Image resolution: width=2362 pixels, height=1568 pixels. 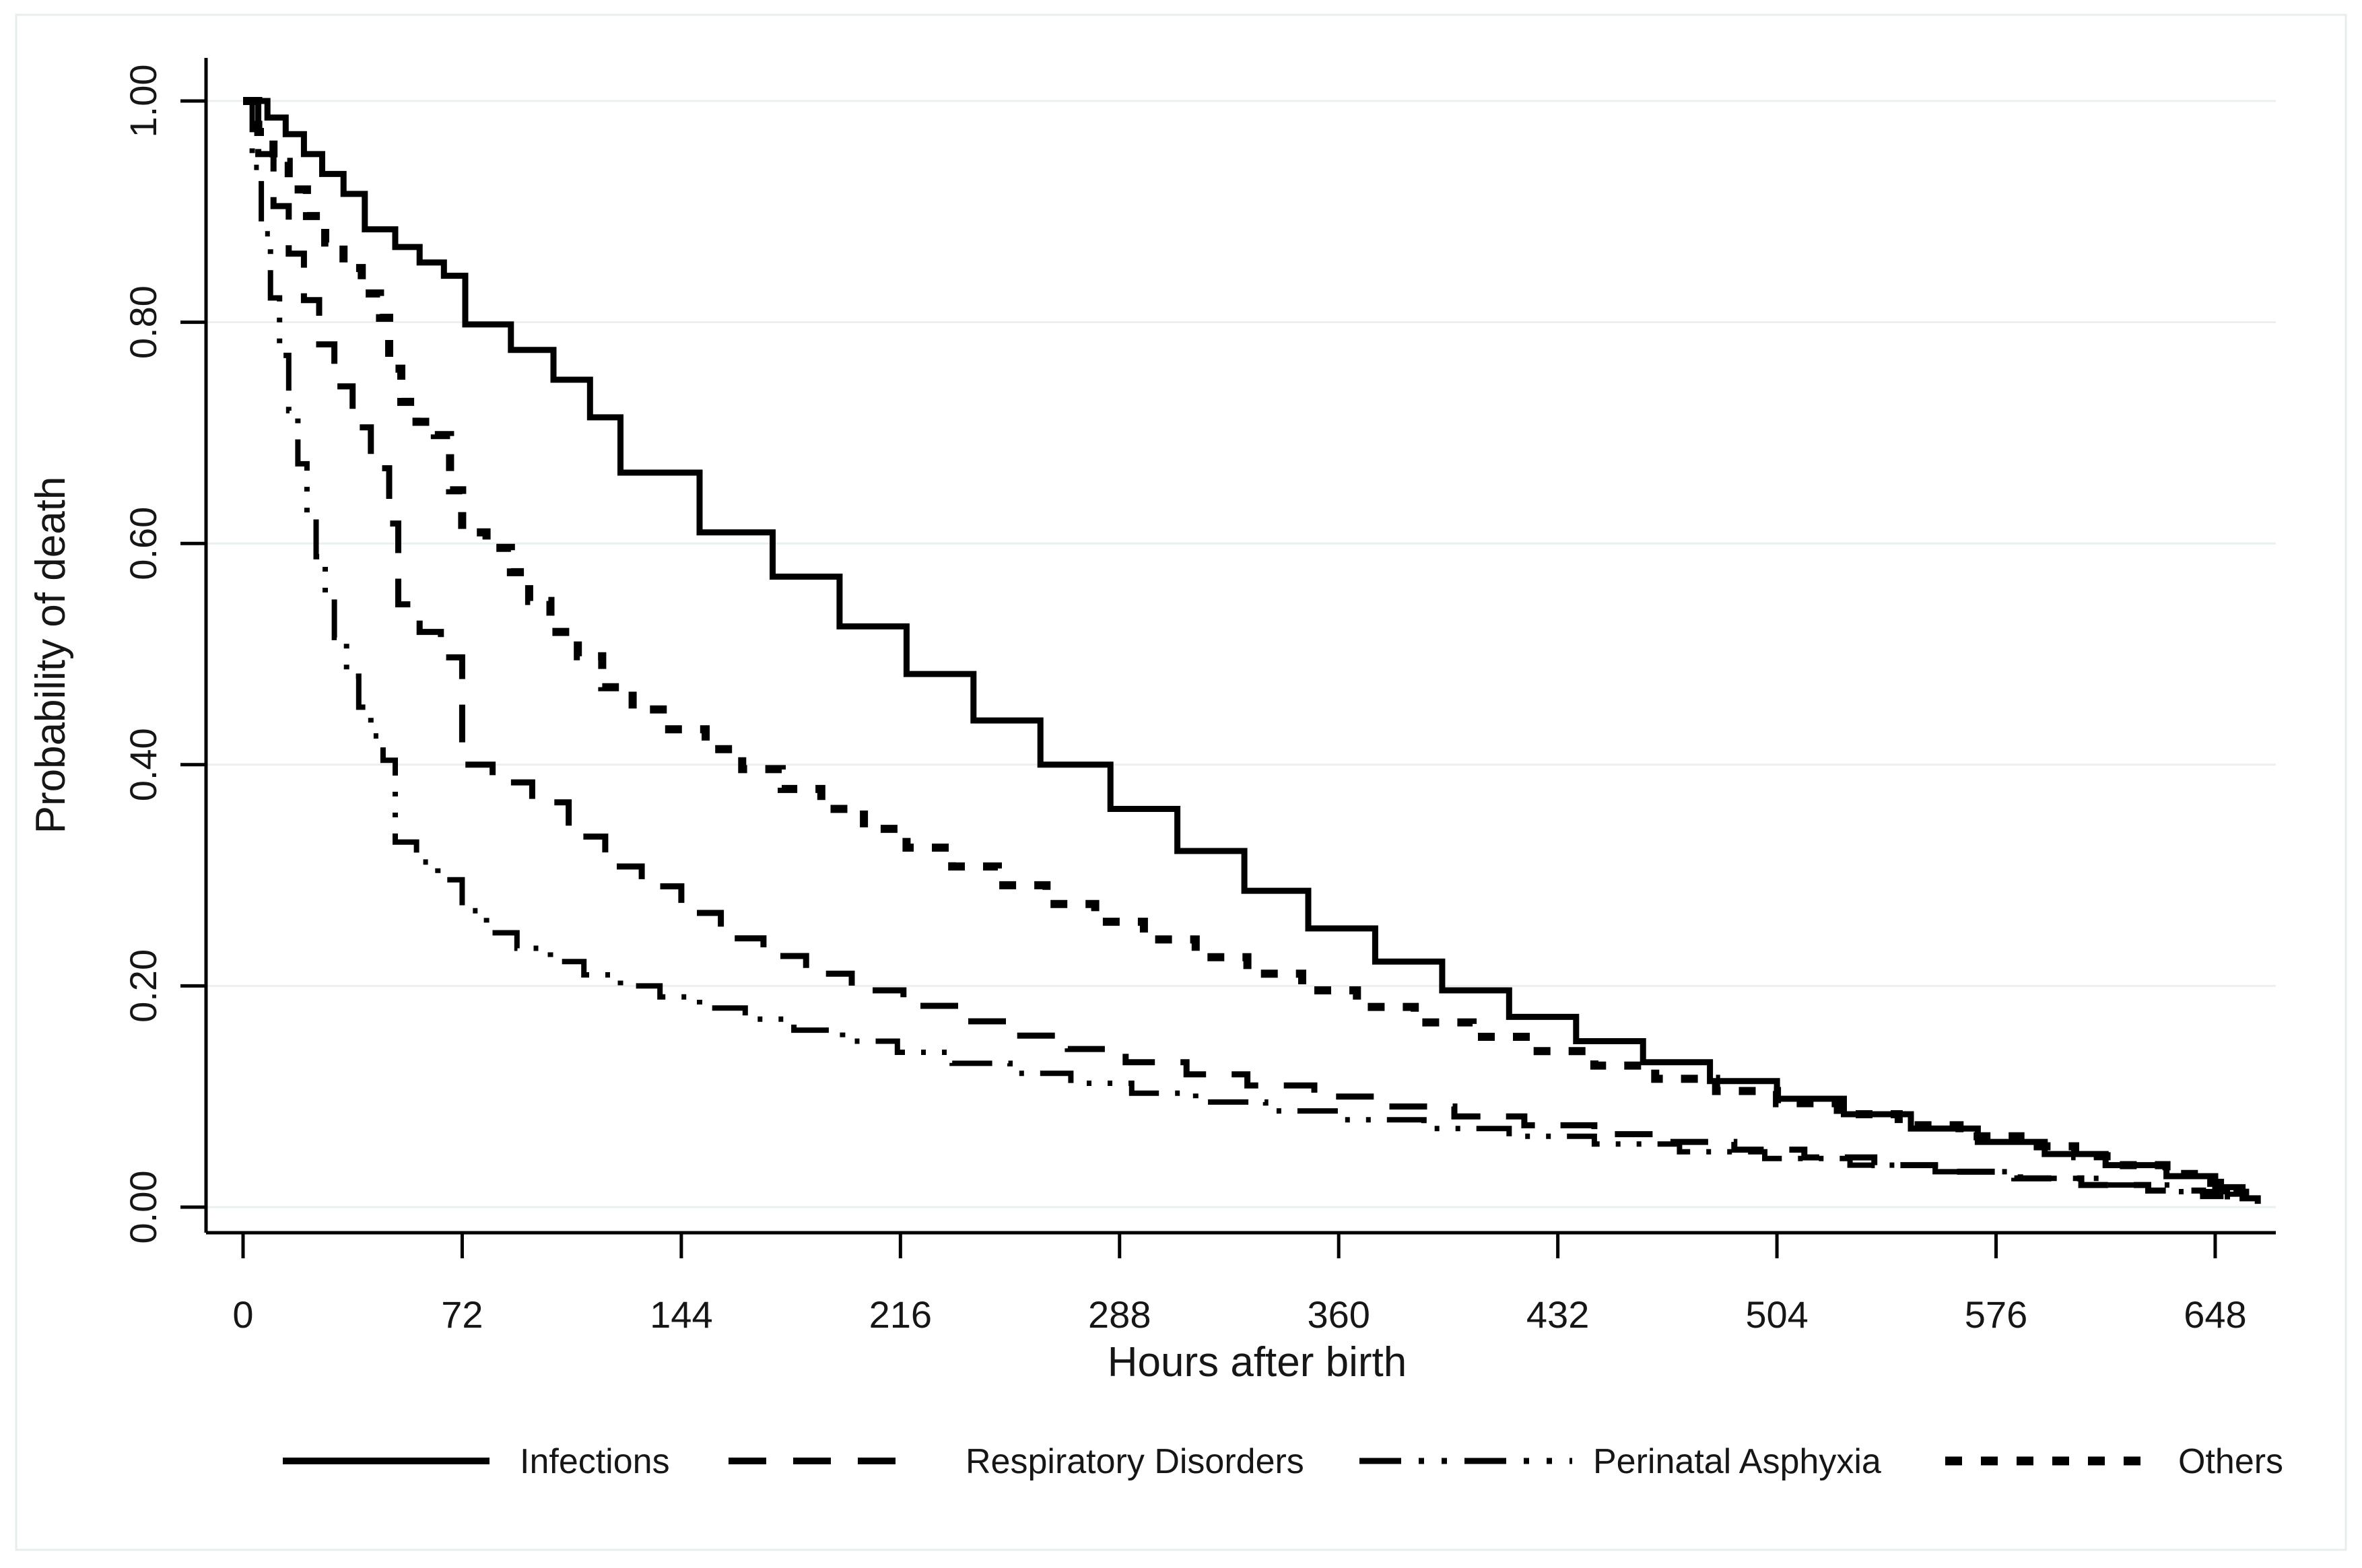 I want to click on y-tick-label-1.00: 1.00, so click(x=143, y=101).